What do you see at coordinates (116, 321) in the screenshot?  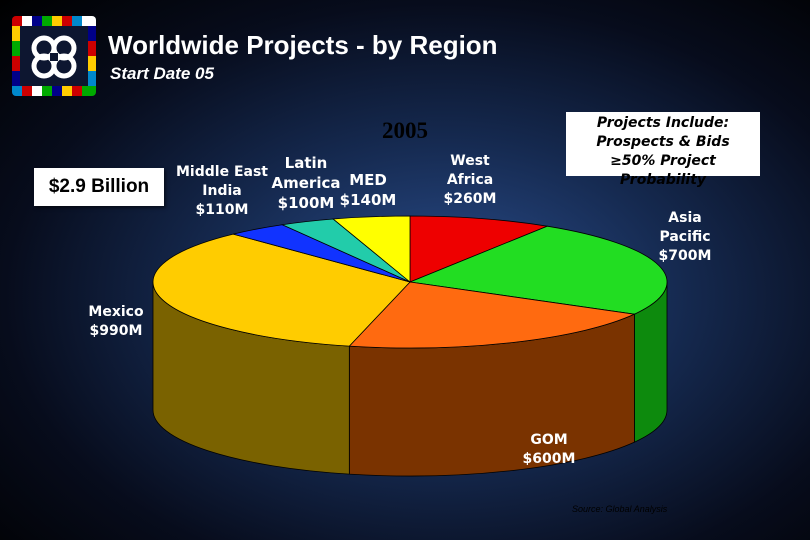 I see `pie-label-mexico: Mexico $990M` at bounding box center [116, 321].